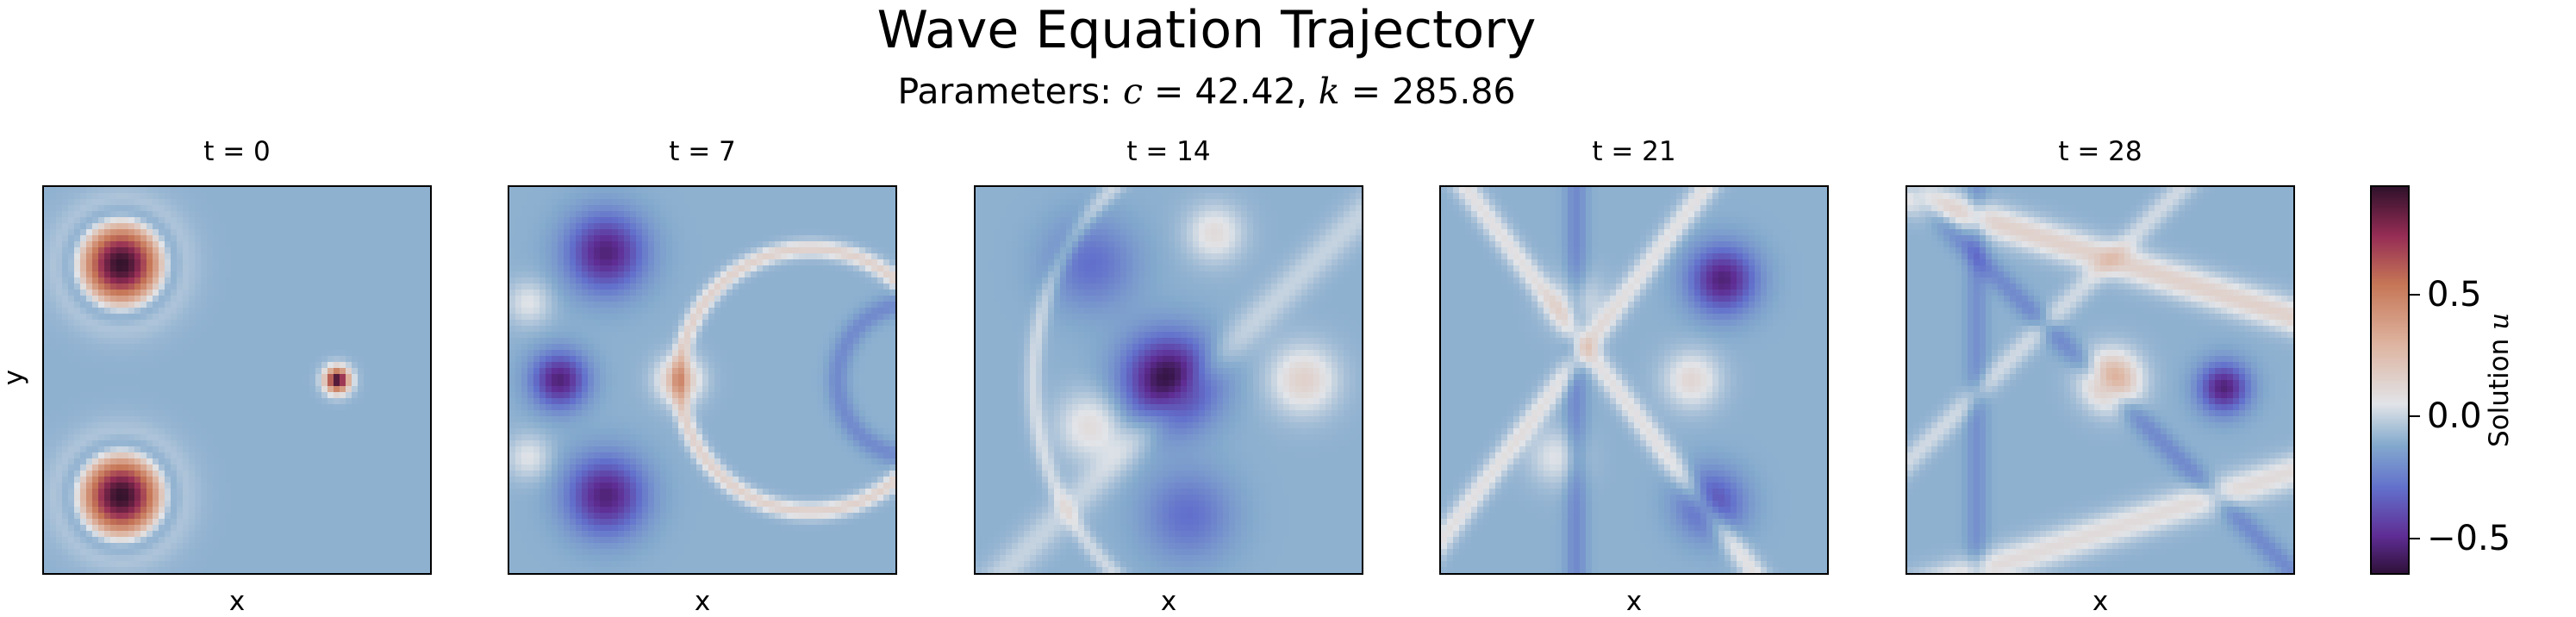 The height and width of the screenshot is (617, 2576). What do you see at coordinates (702, 601) in the screenshot?
I see `x-axis-label-1: x` at bounding box center [702, 601].